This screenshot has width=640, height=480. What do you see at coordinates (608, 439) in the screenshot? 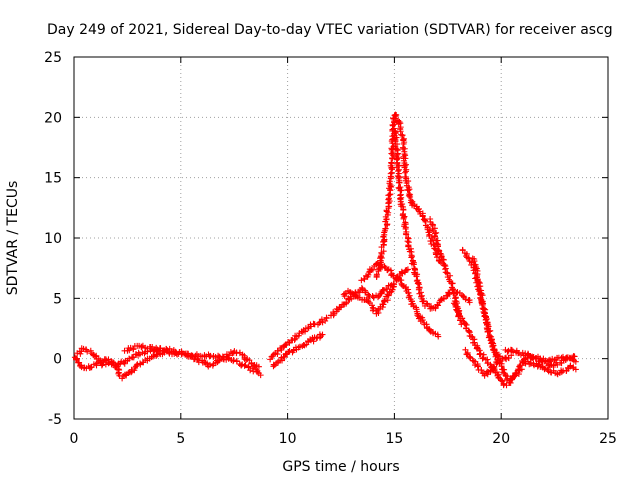
I see `x-tick-label: 25` at bounding box center [608, 439].